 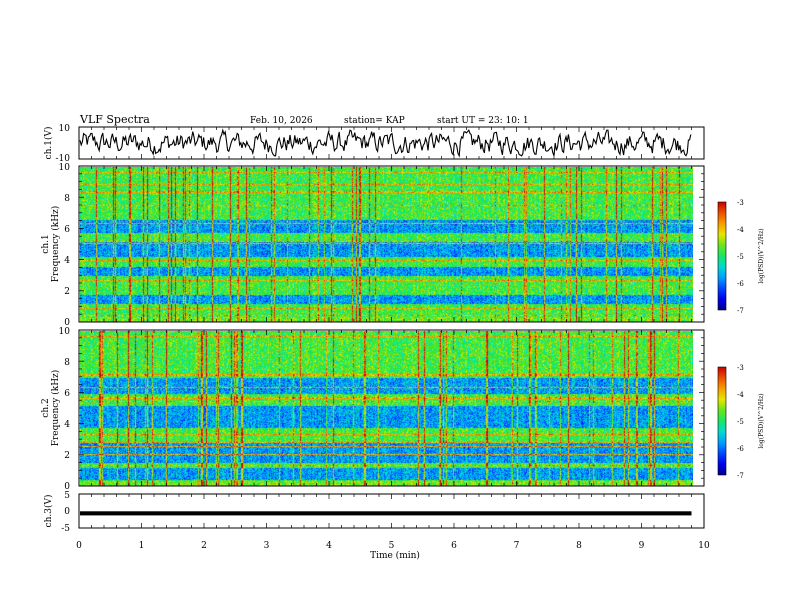 I want to click on start-time-label: start UT = 23: 10: 1, so click(x=483, y=121).